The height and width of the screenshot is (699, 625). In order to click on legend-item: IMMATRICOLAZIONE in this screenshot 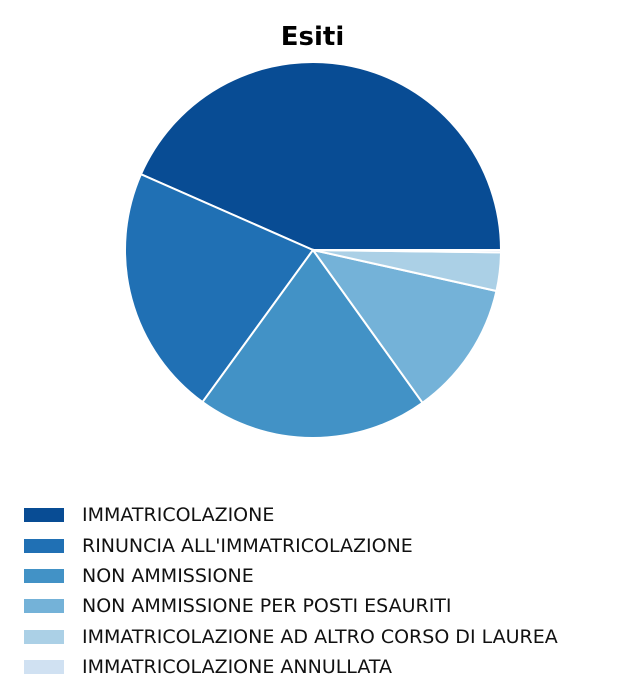, I will do `click(291, 515)`.